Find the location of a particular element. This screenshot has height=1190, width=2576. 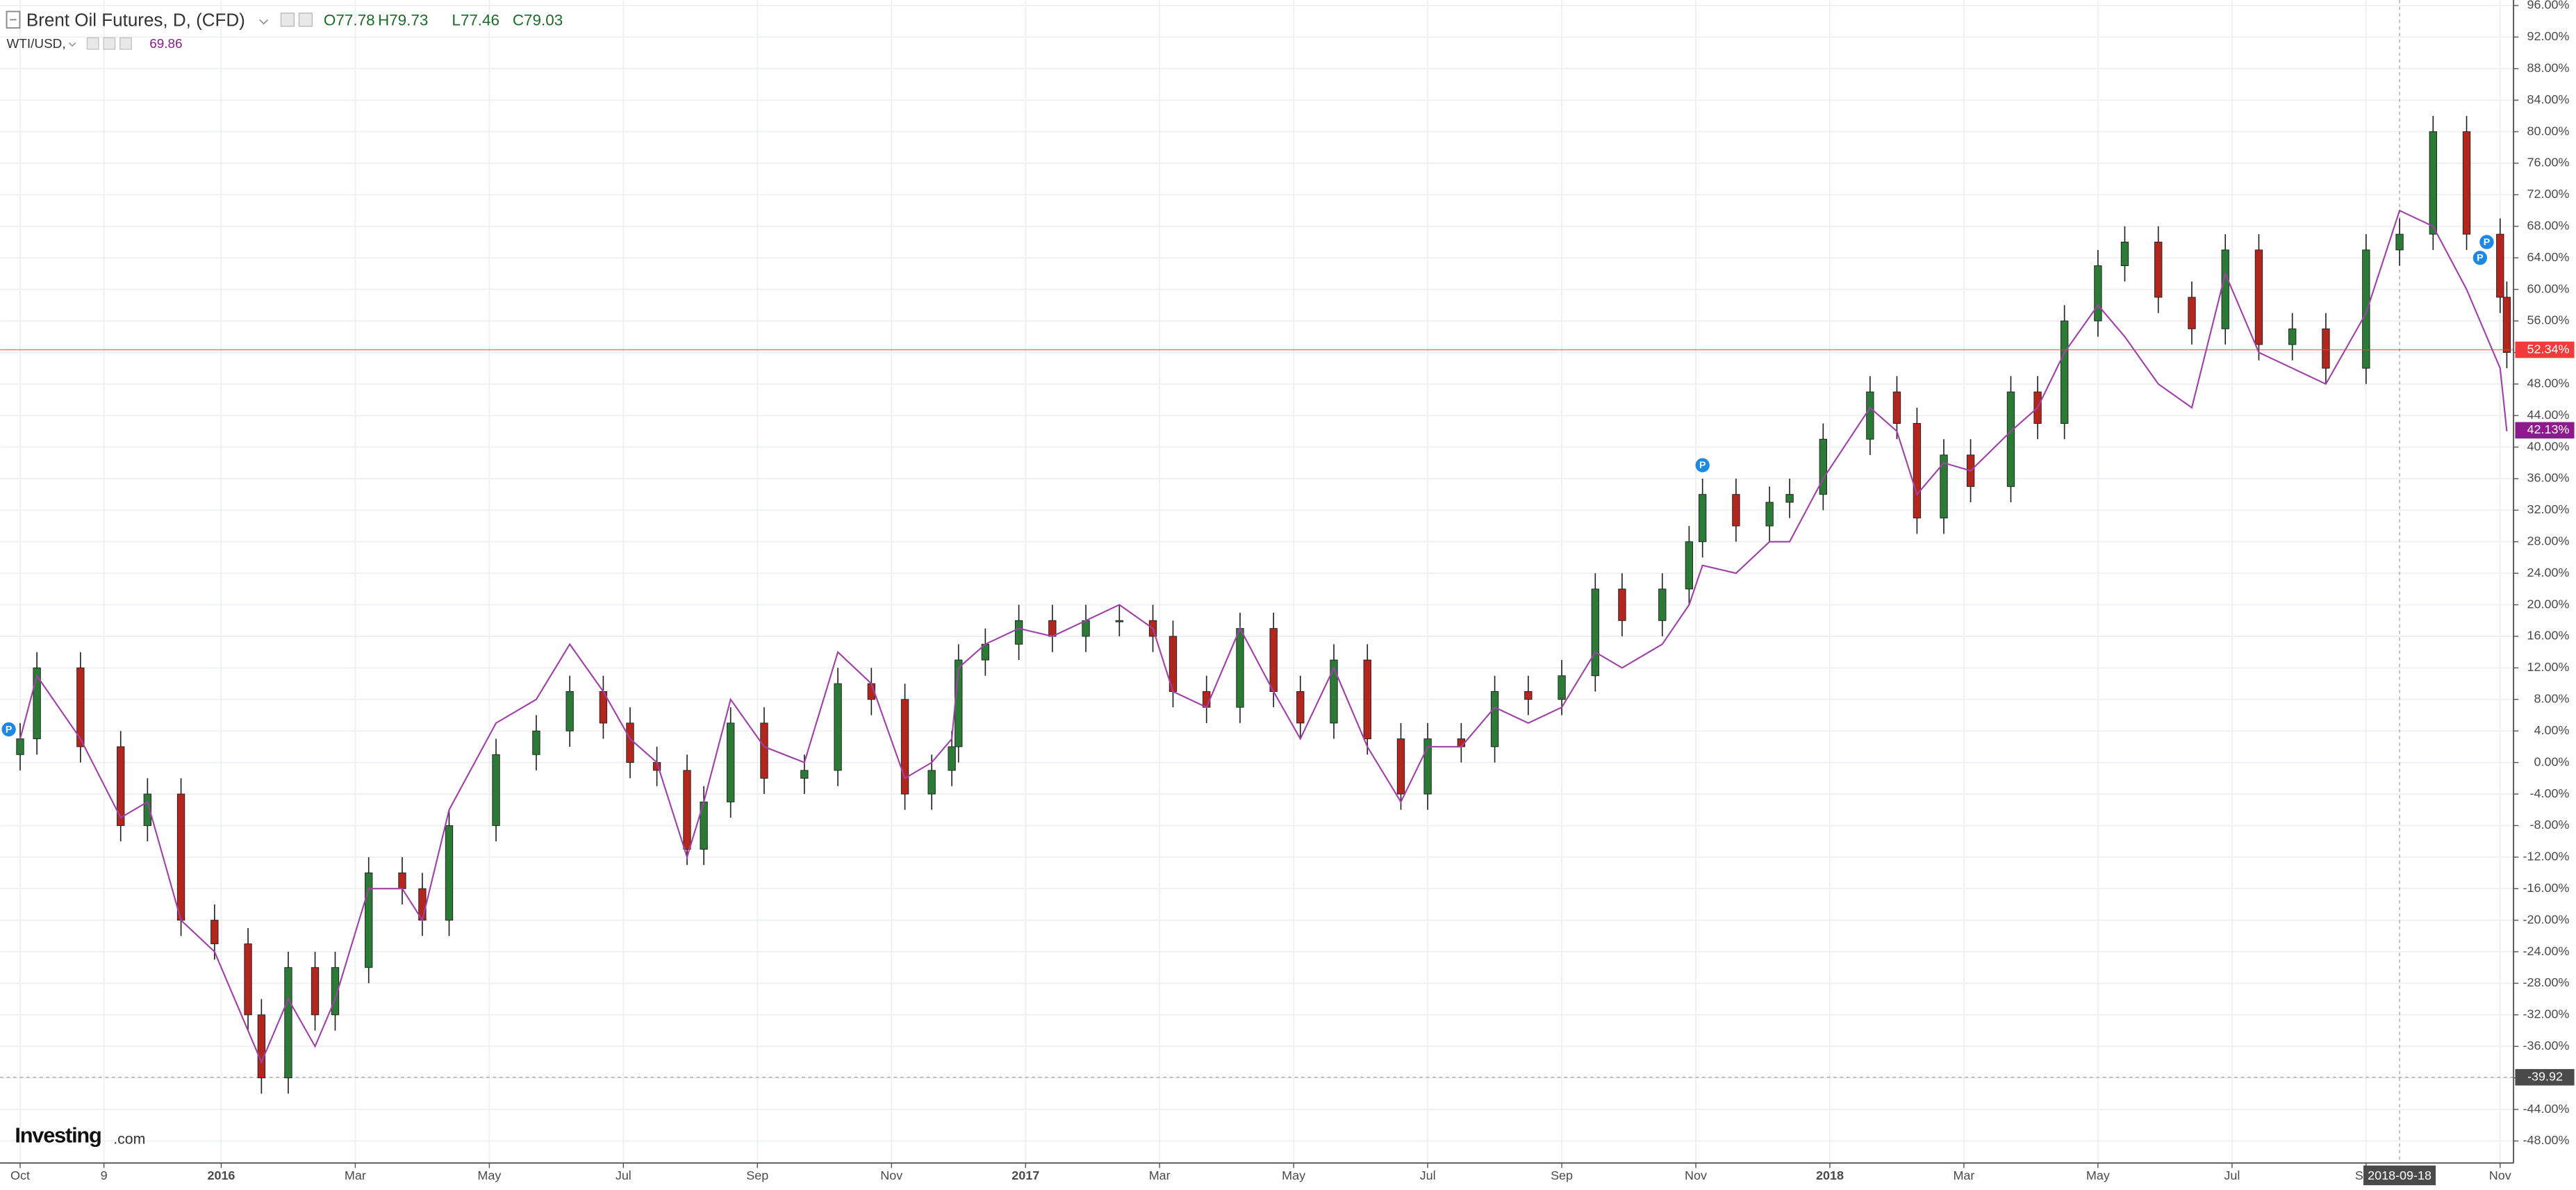

quote-open: O77.78 is located at coordinates (350, 20).